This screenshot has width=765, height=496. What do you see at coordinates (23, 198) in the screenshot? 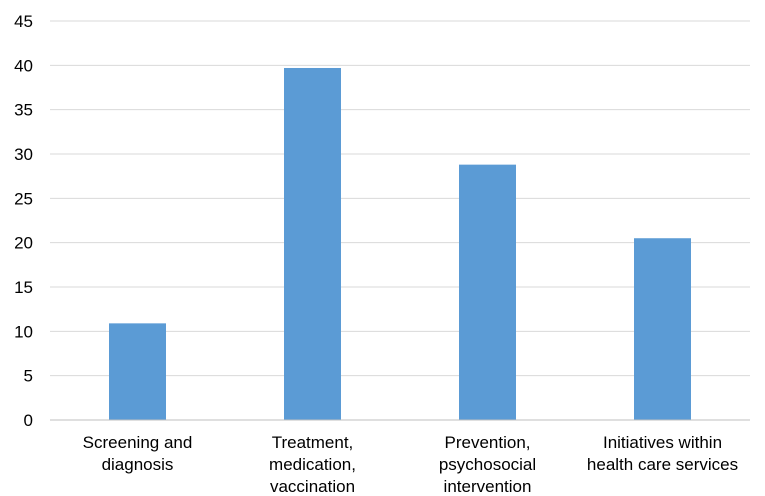
I see `y-tick-label: 25` at bounding box center [23, 198].